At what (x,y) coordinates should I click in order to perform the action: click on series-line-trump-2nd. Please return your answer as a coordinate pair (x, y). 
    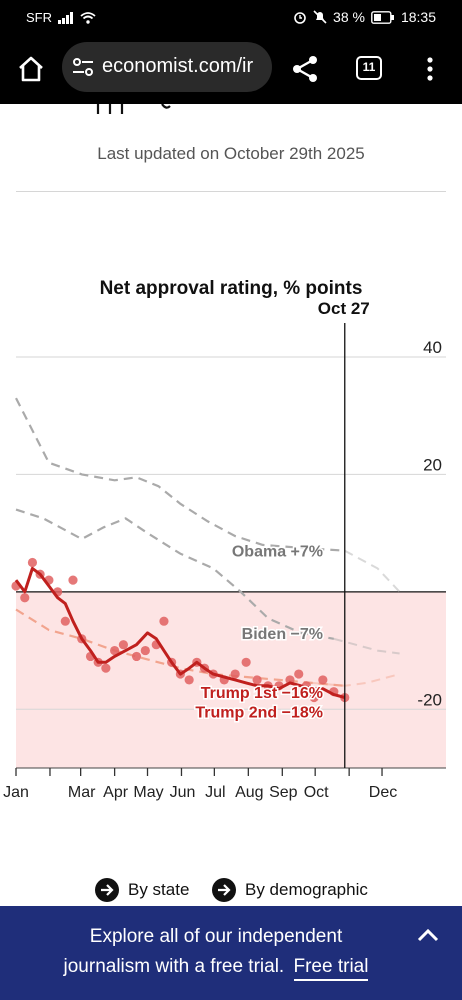
    Looking at the image, I should click on (180, 632).